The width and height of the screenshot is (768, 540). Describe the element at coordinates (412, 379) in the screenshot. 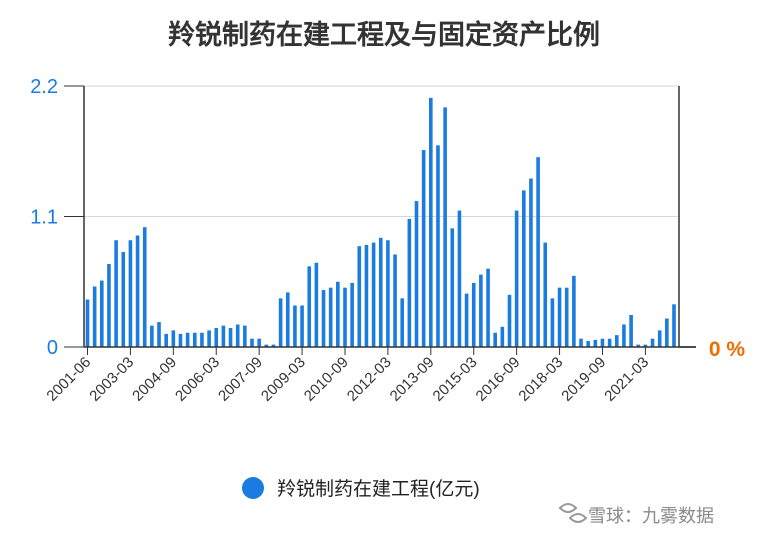

I see `x-tick-label: 2013-09` at that location.